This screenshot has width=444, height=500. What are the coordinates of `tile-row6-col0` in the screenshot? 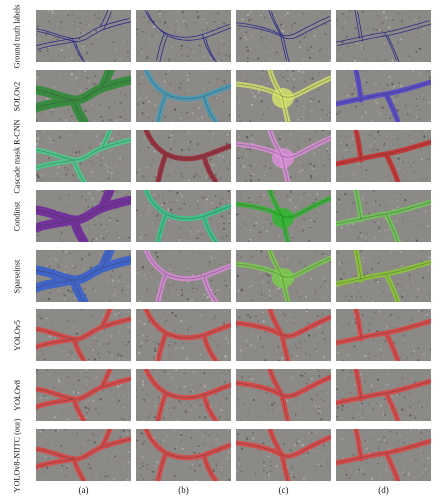 It's located at (83, 395).